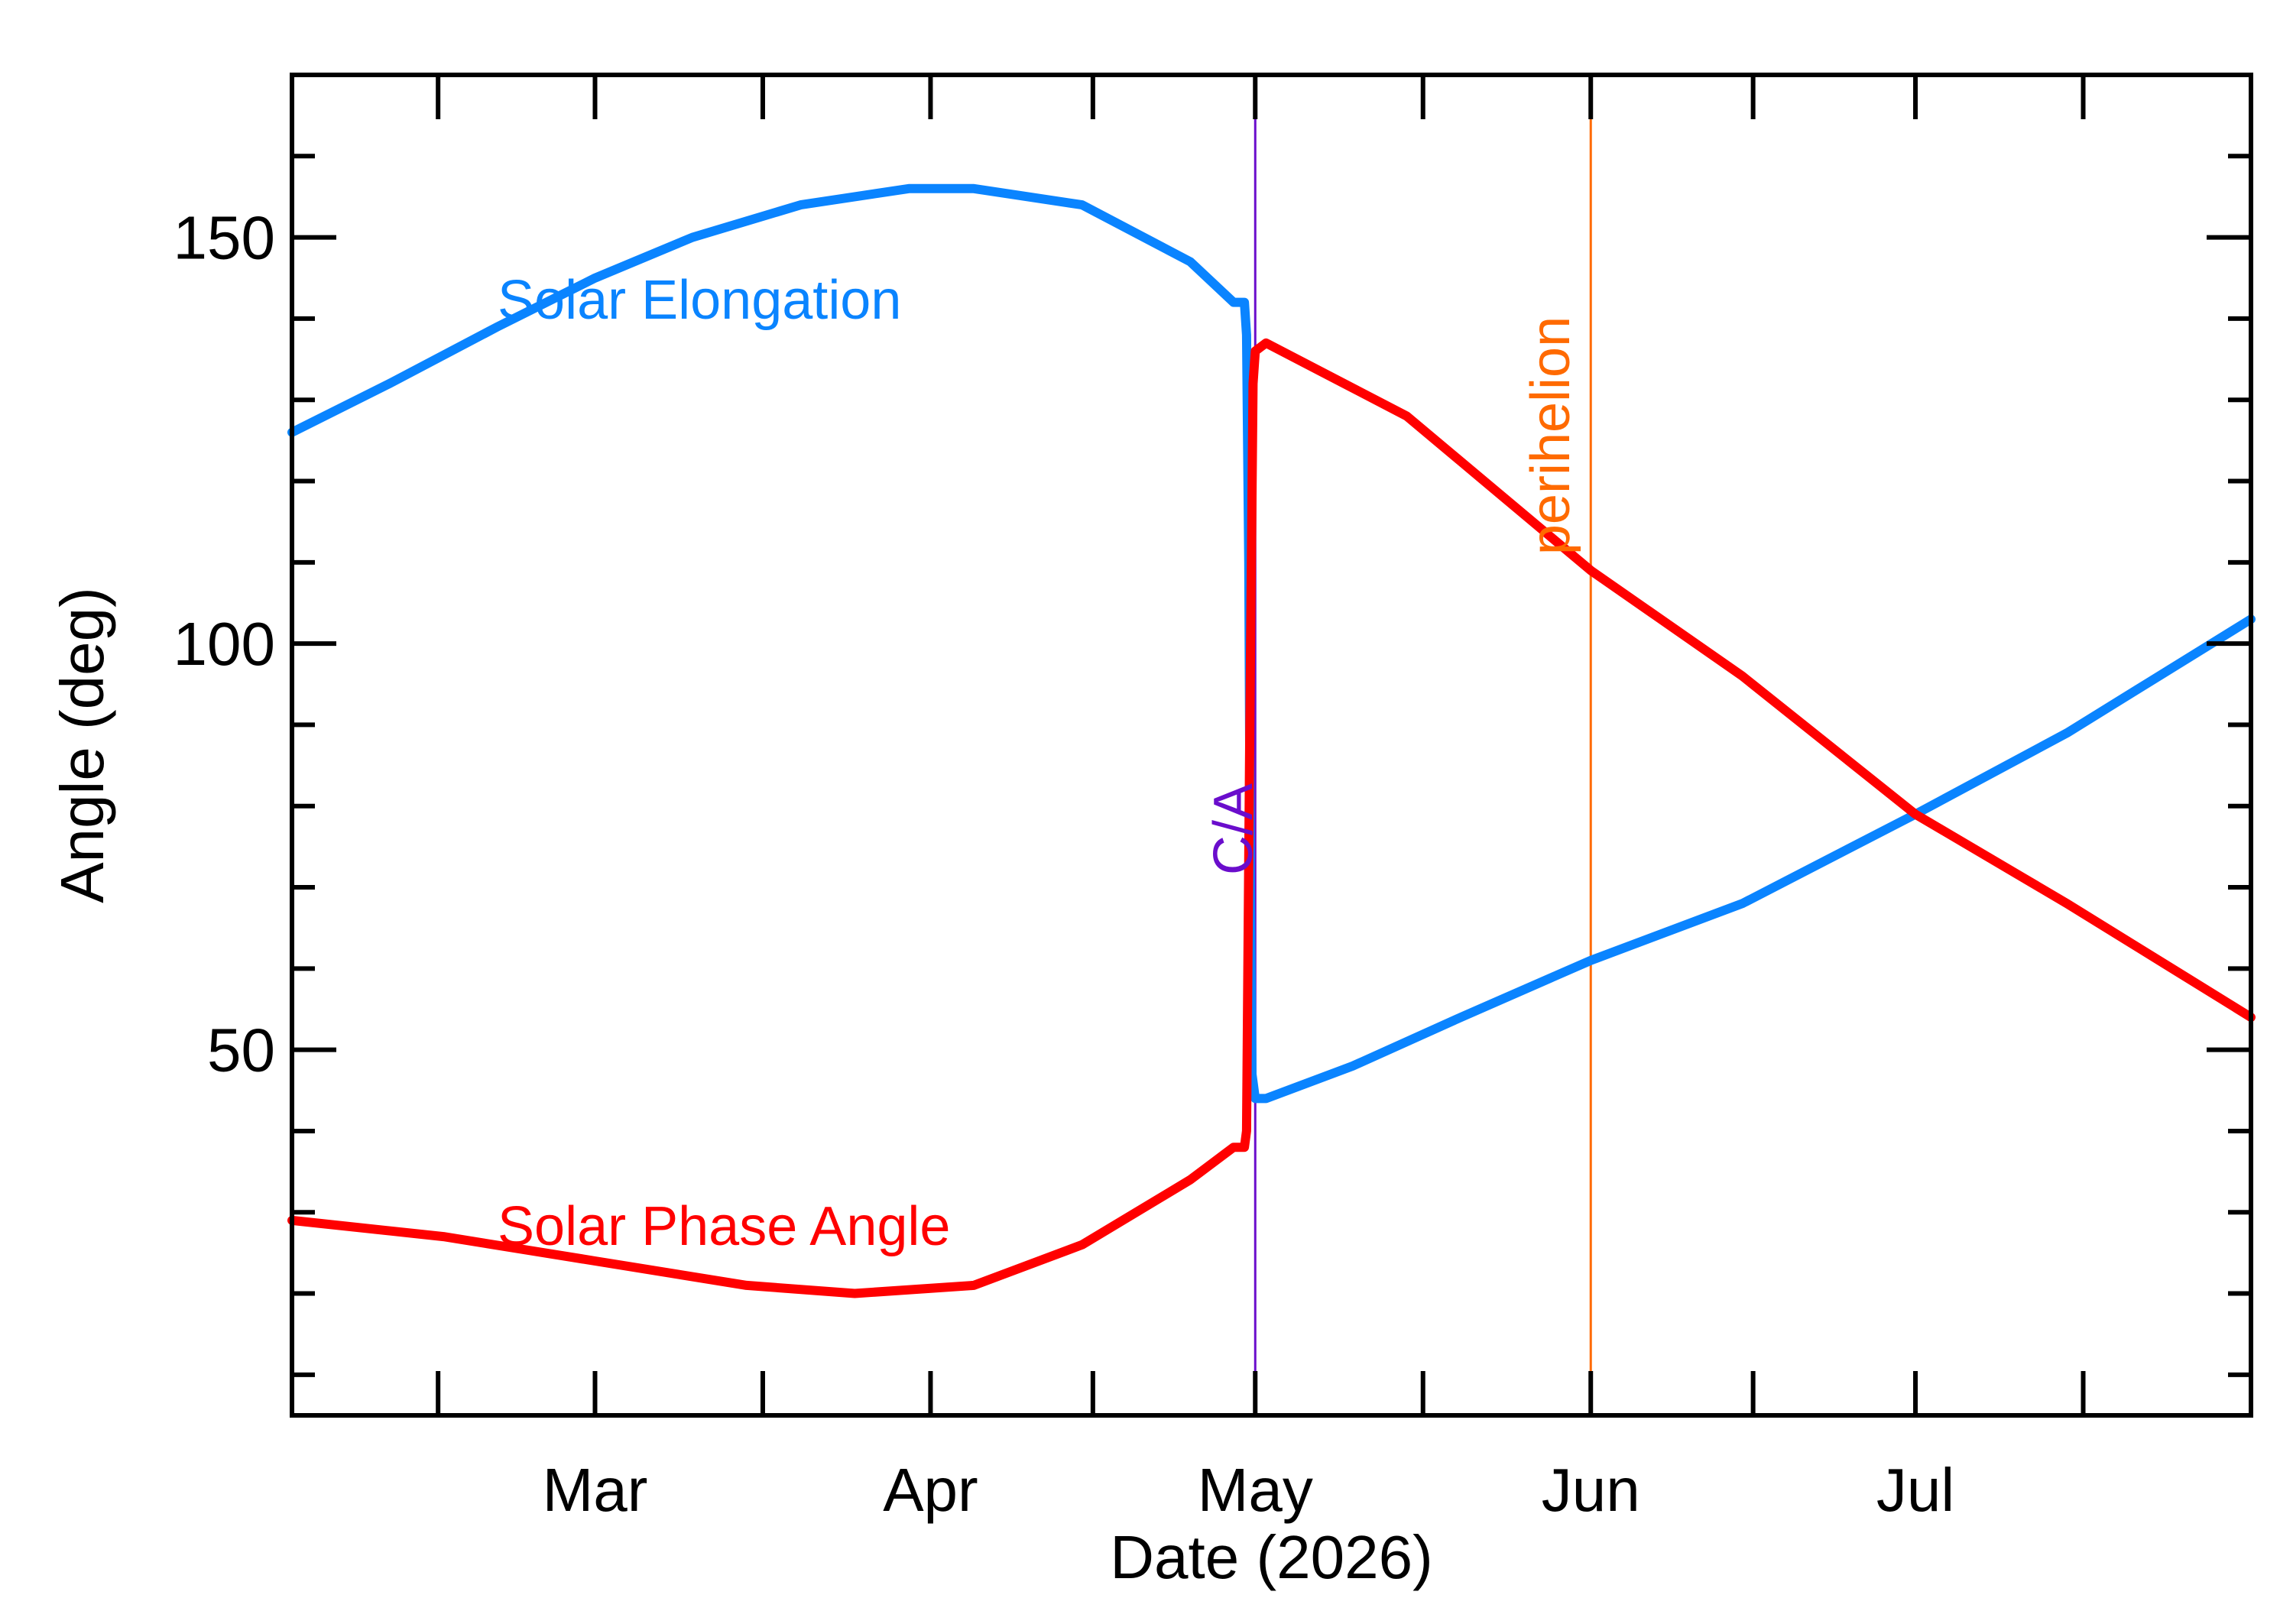 This screenshot has height=1624, width=2293. I want to click on x-axis-label: Date (2026), so click(1271, 1557).